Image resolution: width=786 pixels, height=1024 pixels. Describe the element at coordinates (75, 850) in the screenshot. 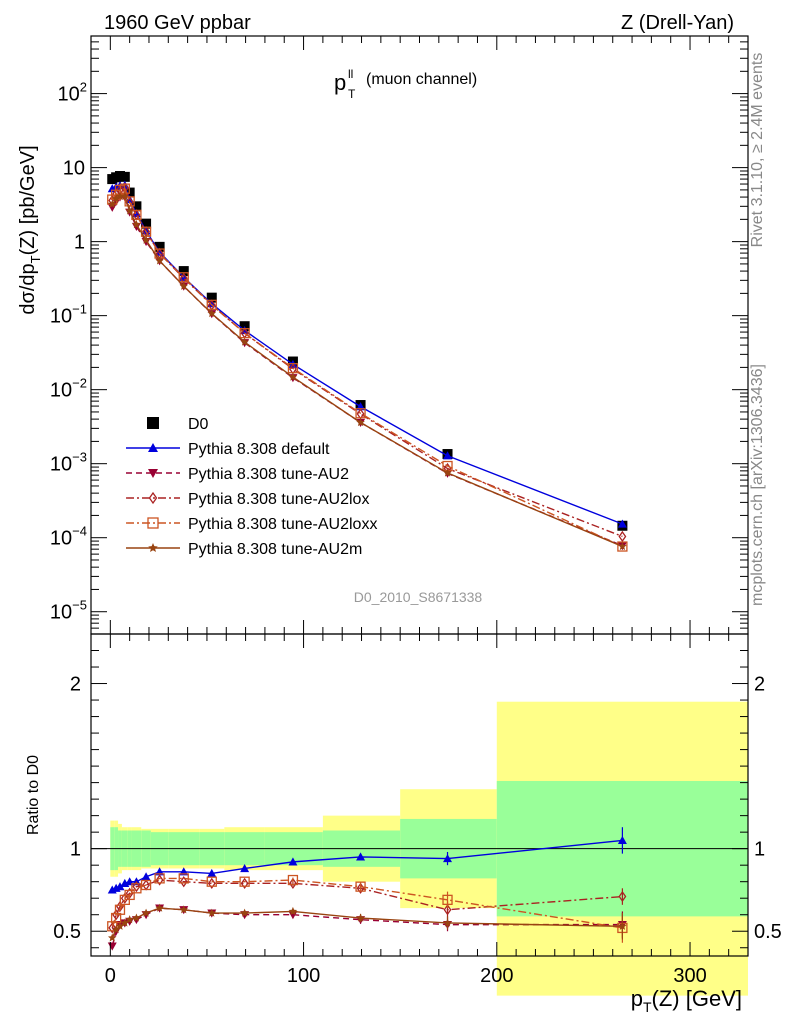

I see `ratio-y-tick-label-left: 1` at that location.